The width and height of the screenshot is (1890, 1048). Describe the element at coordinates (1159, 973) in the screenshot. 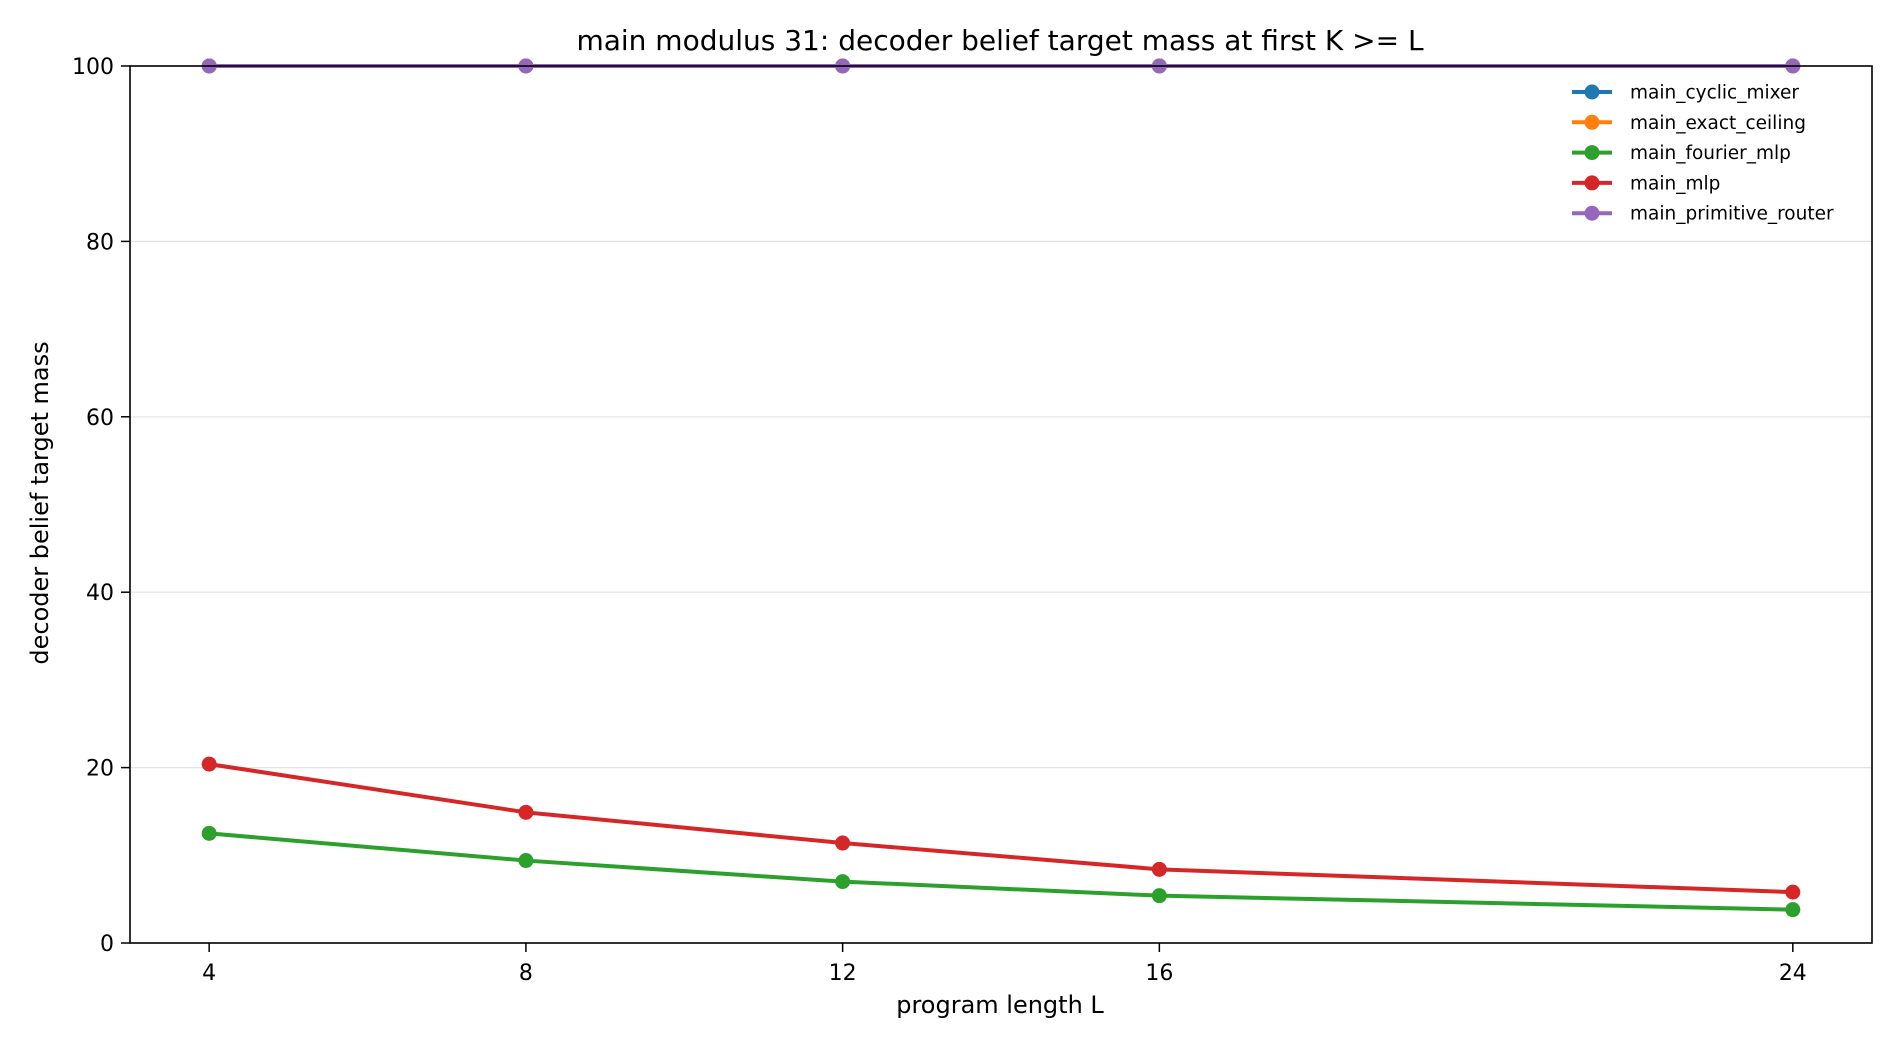

I see `x-tick-label: 16` at that location.